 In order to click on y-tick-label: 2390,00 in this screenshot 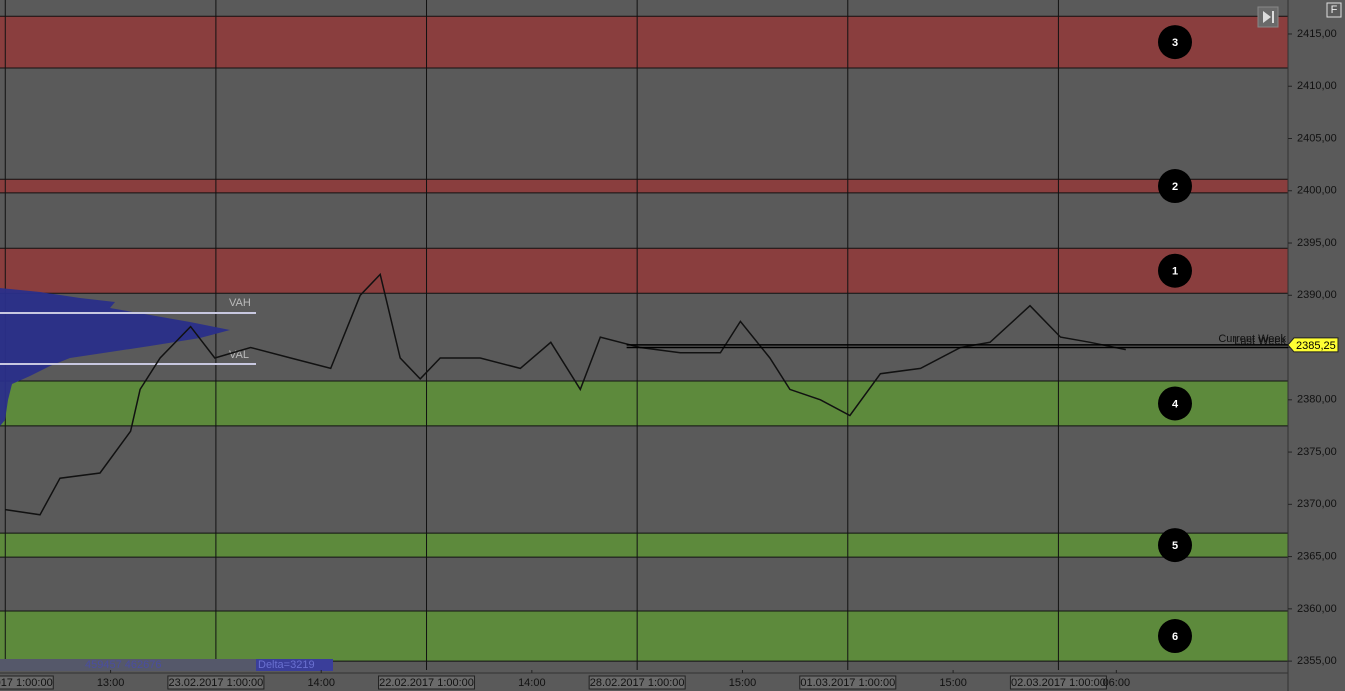, I will do `click(1317, 295)`.